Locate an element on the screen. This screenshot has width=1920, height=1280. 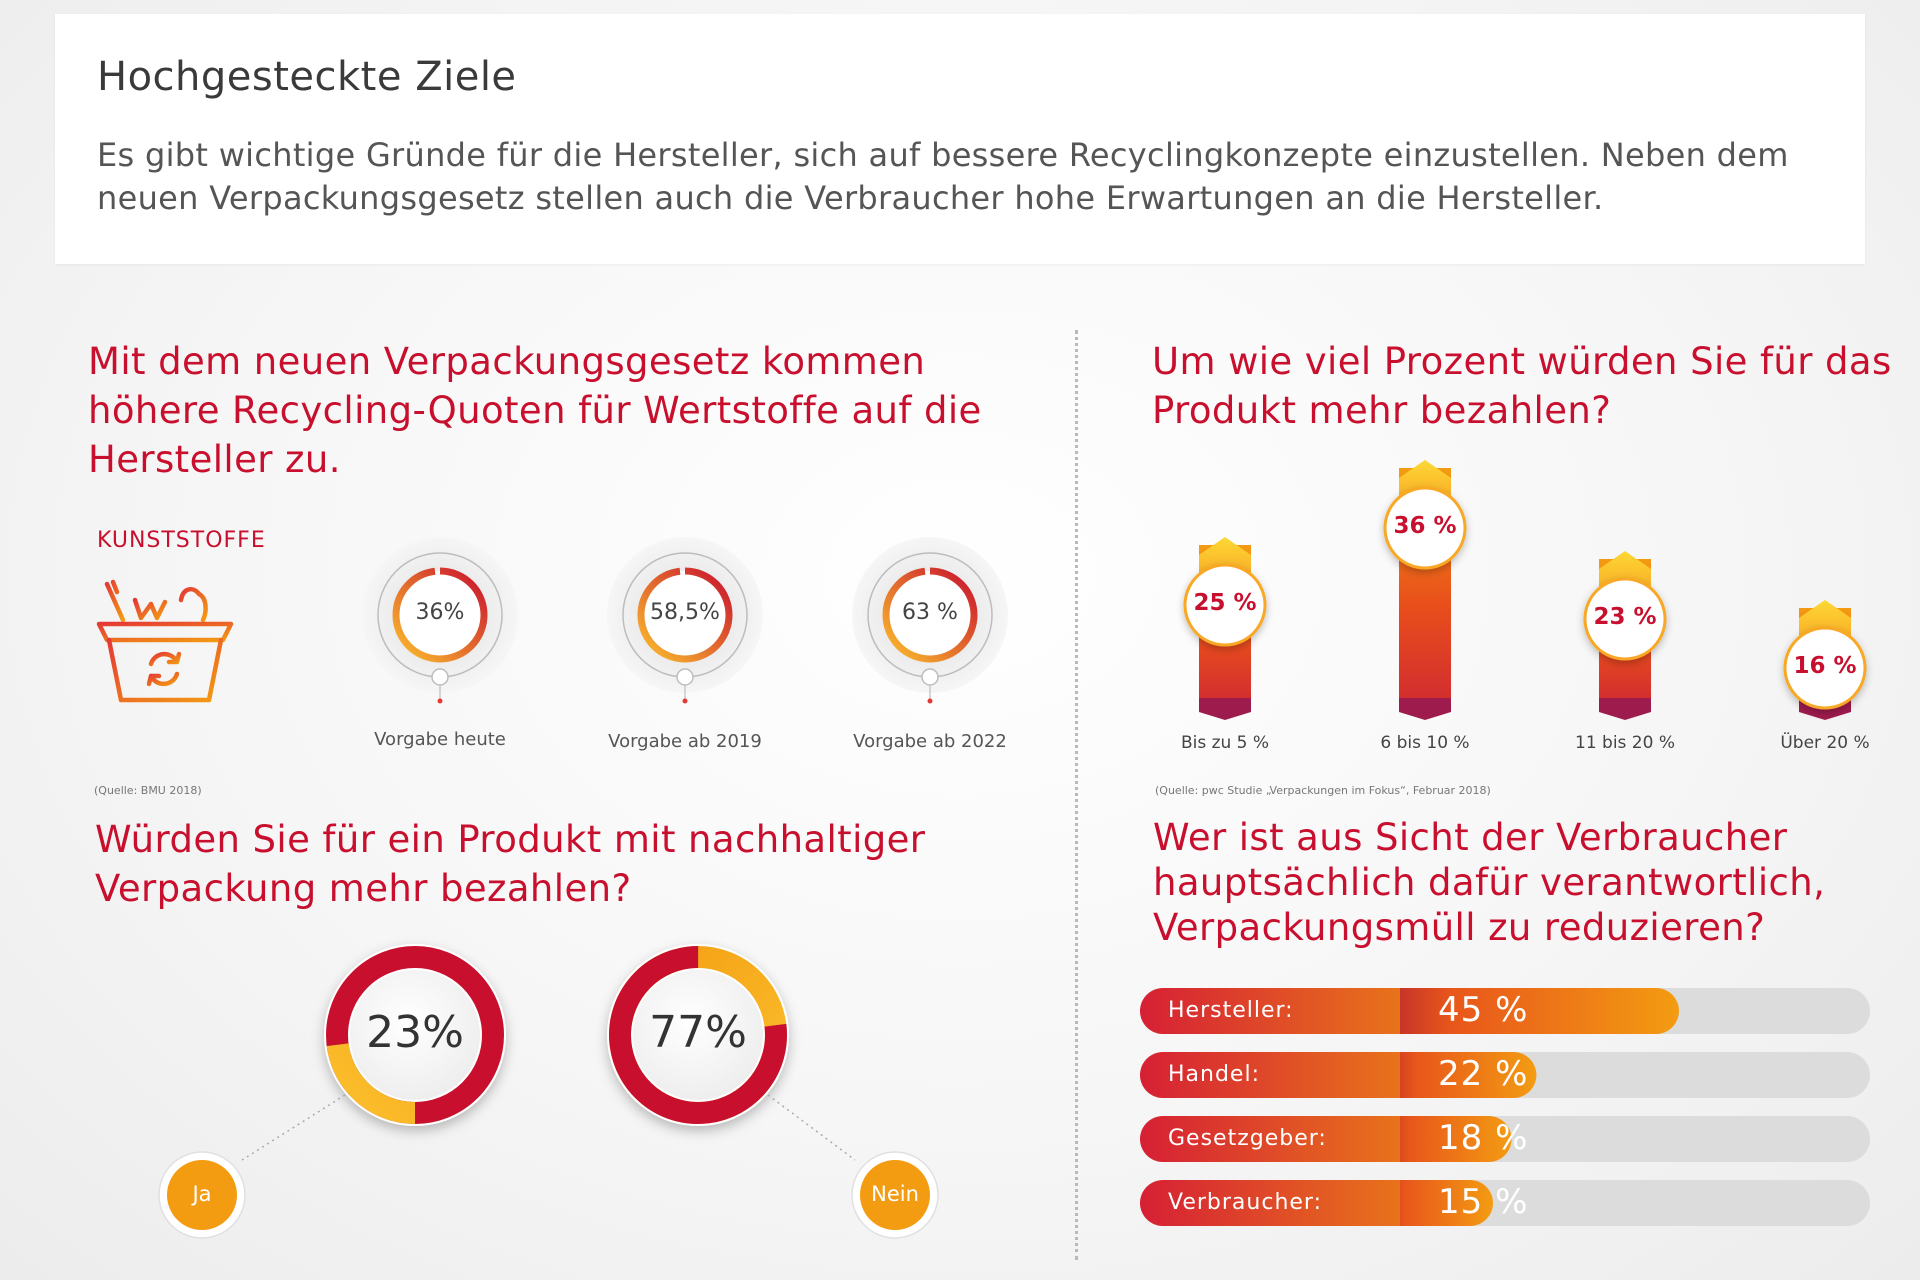
hbar-value-1: 45 % is located at coordinates (1483, 1010).